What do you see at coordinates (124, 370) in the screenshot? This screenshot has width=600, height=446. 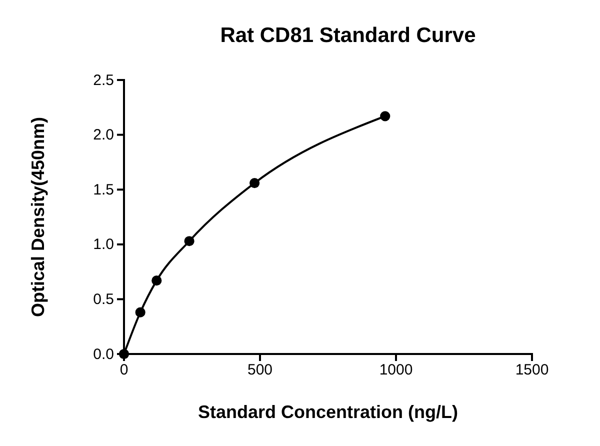 I see `x-tick-label: 0` at bounding box center [124, 370].